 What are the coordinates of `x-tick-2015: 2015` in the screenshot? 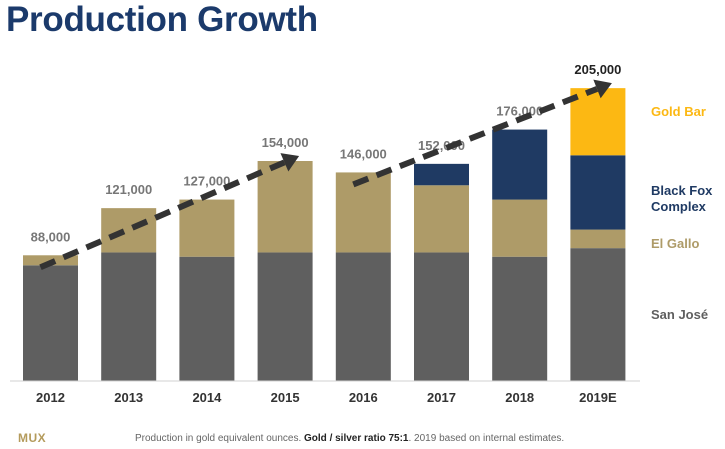 It's located at (285, 397).